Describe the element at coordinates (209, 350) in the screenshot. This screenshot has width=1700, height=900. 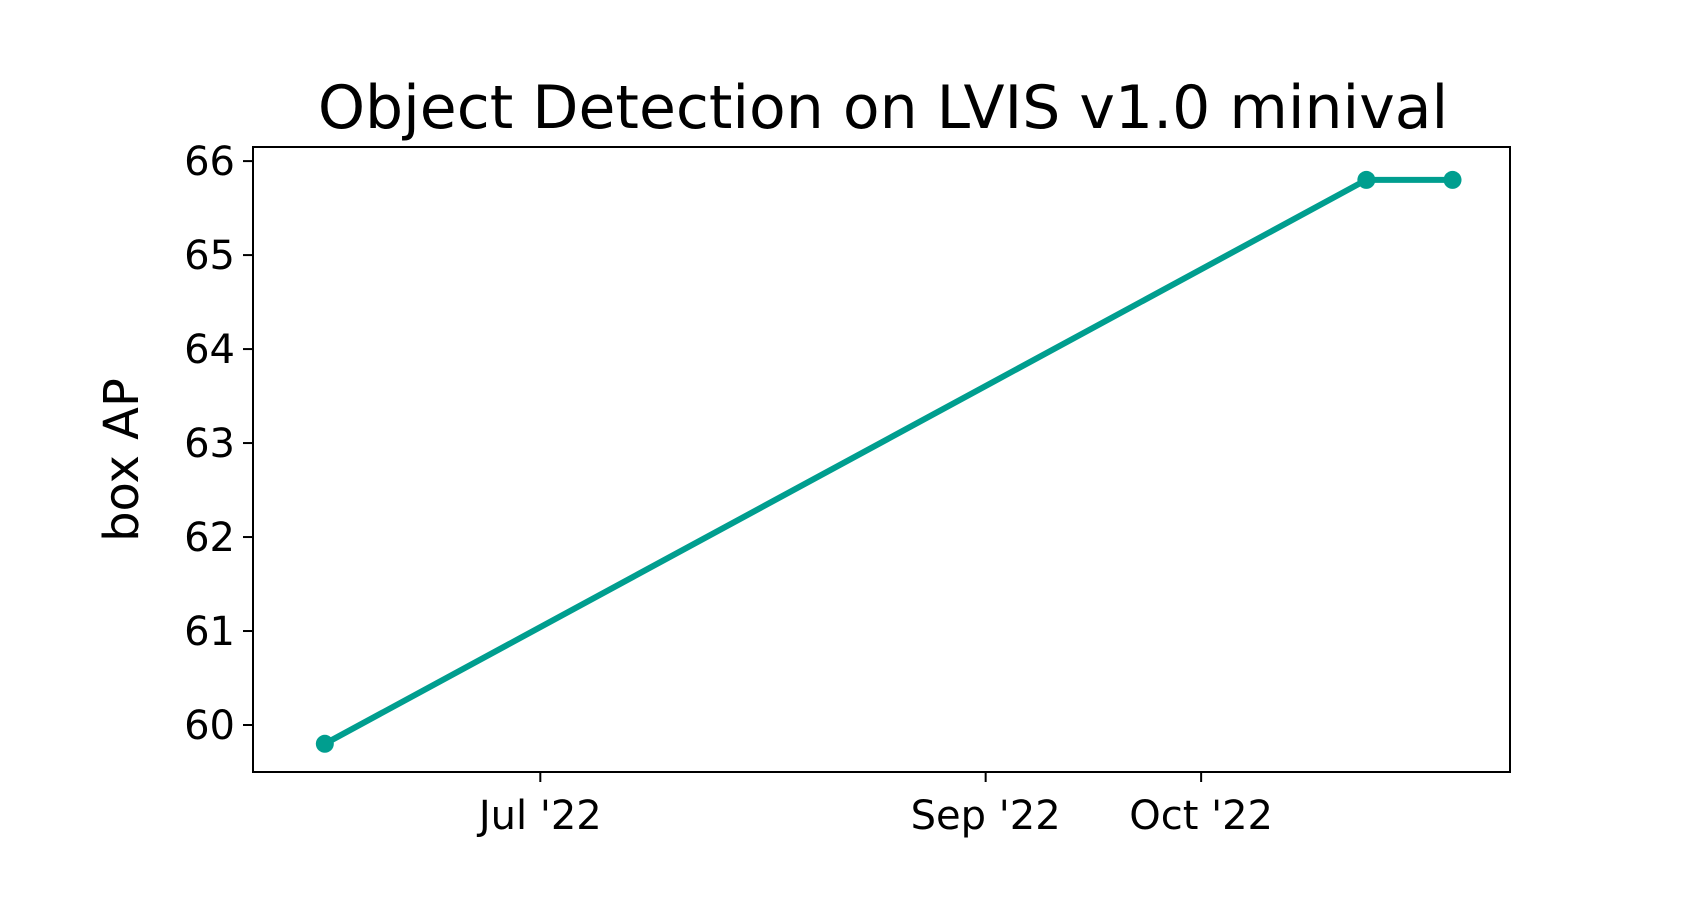
I see `y-tick-label: 64` at that location.